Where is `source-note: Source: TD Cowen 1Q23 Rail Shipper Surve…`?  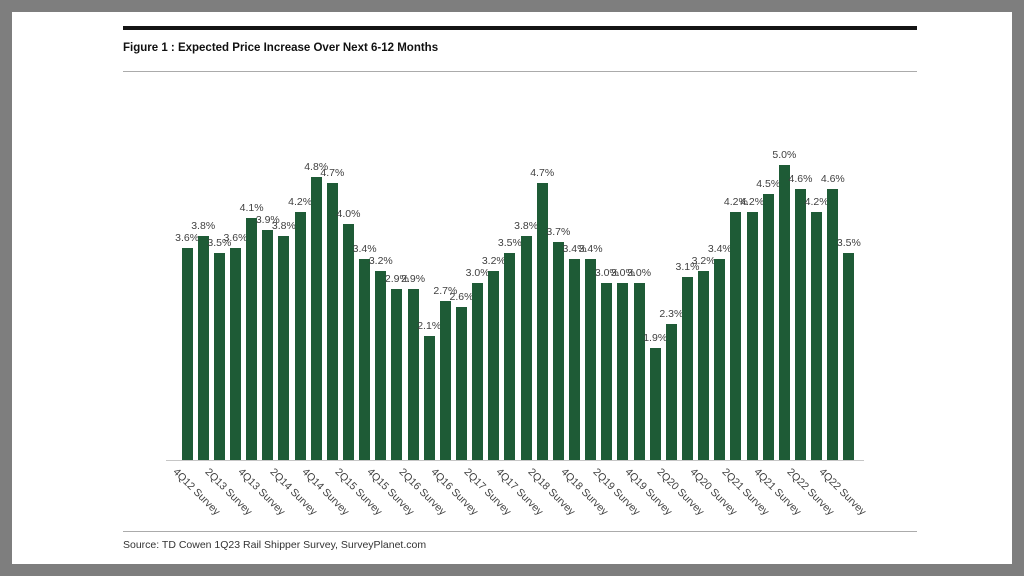
source-note: Source: TD Cowen 1Q23 Rail Shipper Surve… is located at coordinates (275, 545).